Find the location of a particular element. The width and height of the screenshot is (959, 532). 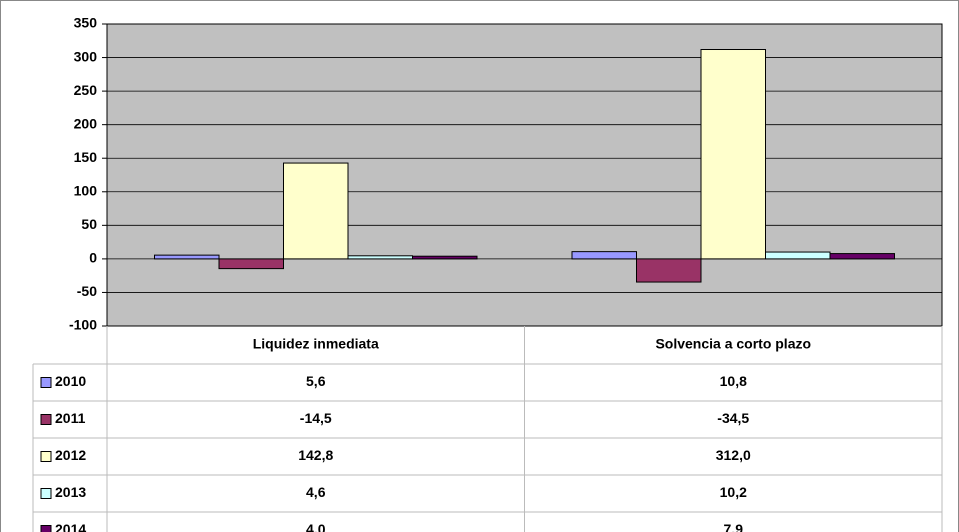

y-tick-label: 300 is located at coordinates (86, 56).